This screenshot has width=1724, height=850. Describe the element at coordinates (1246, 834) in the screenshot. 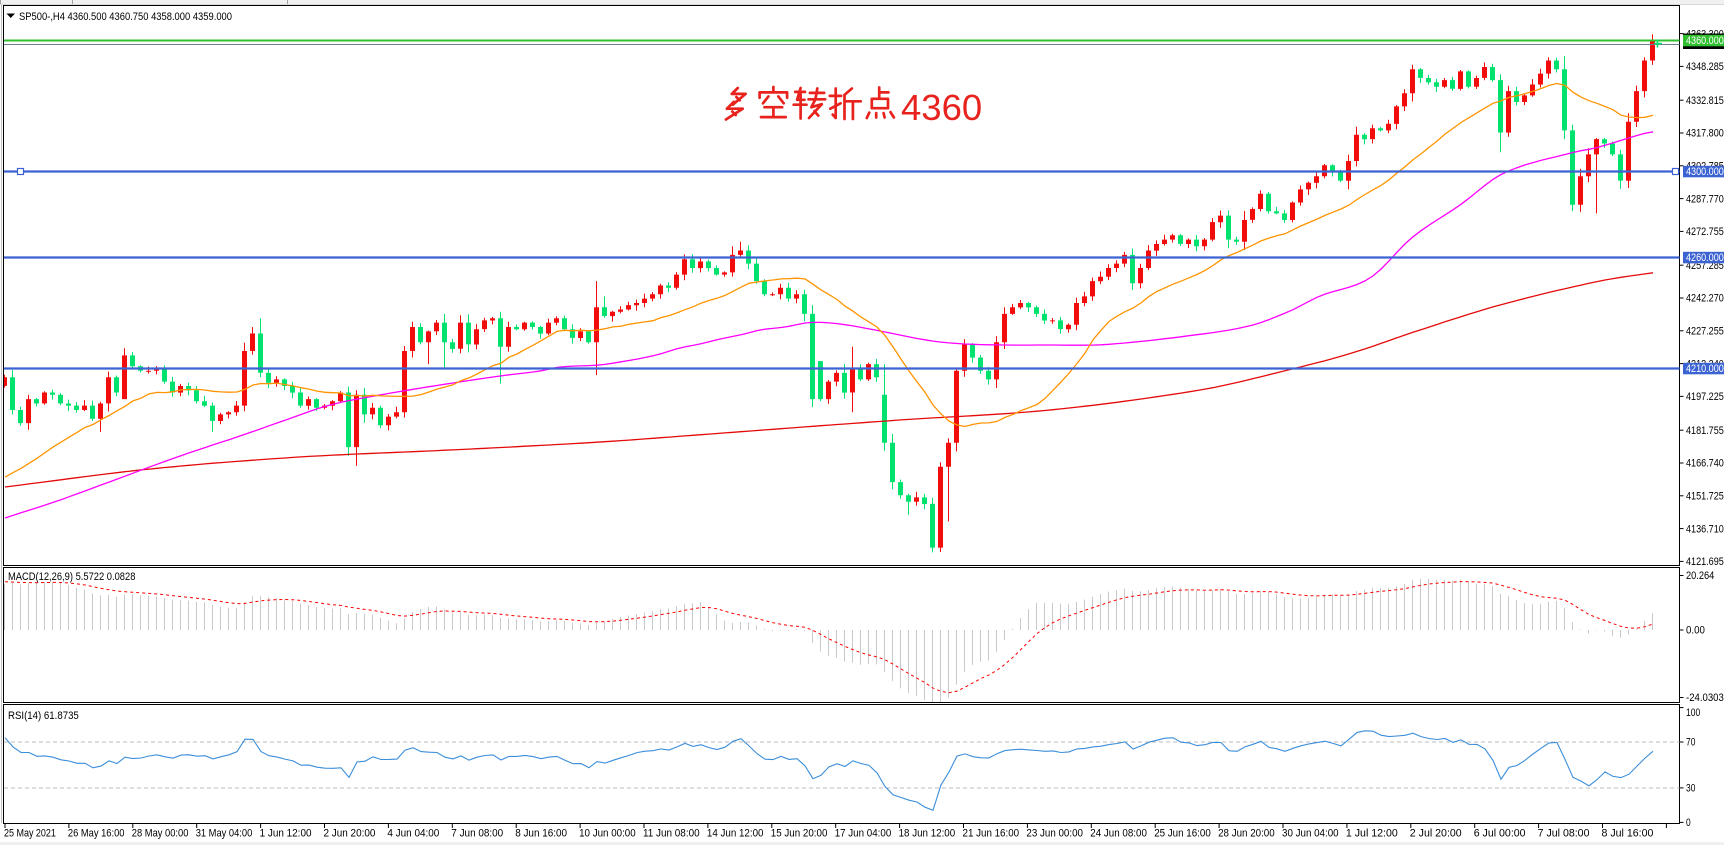

I see `svg-text: 28 Jun 20:00` at that location.